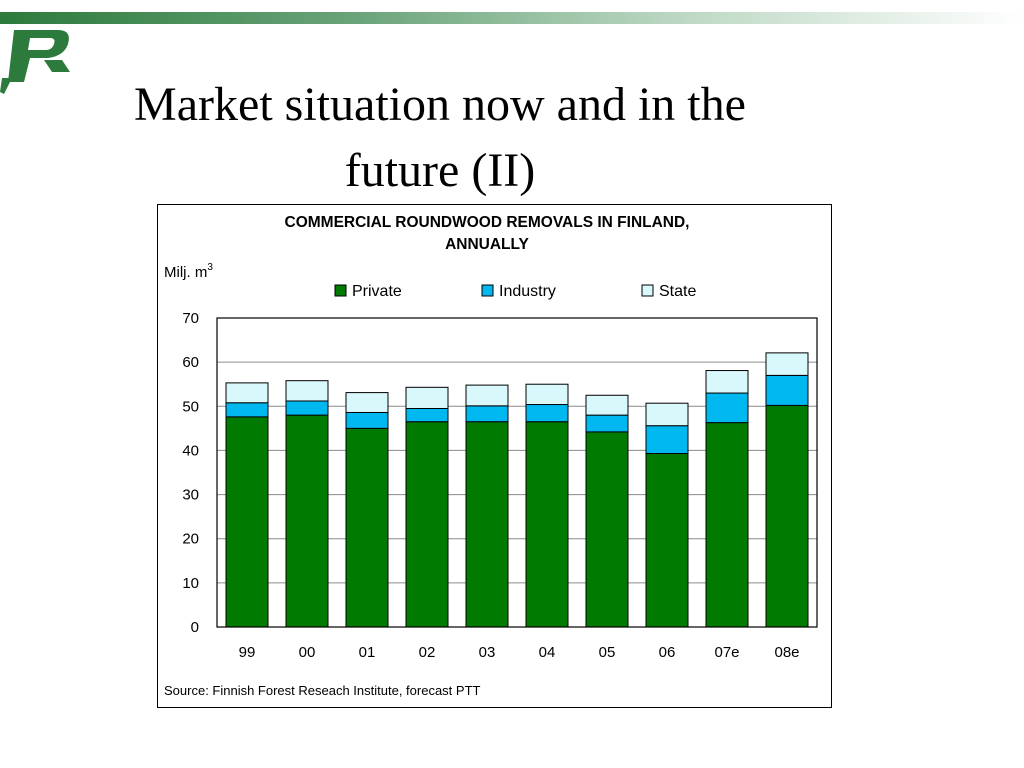 This screenshot has width=1024, height=768. Describe the element at coordinates (487, 290) in the screenshot. I see `legend-swatch-industry` at that location.